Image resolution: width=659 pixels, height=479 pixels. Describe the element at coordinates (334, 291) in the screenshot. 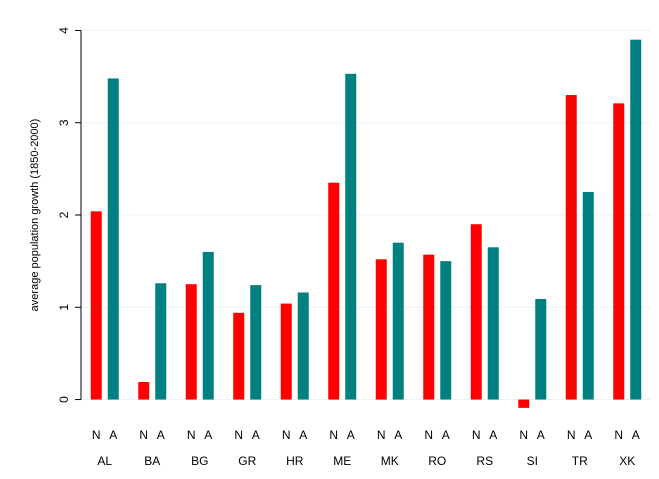

I see `bar-ME-N` at that location.